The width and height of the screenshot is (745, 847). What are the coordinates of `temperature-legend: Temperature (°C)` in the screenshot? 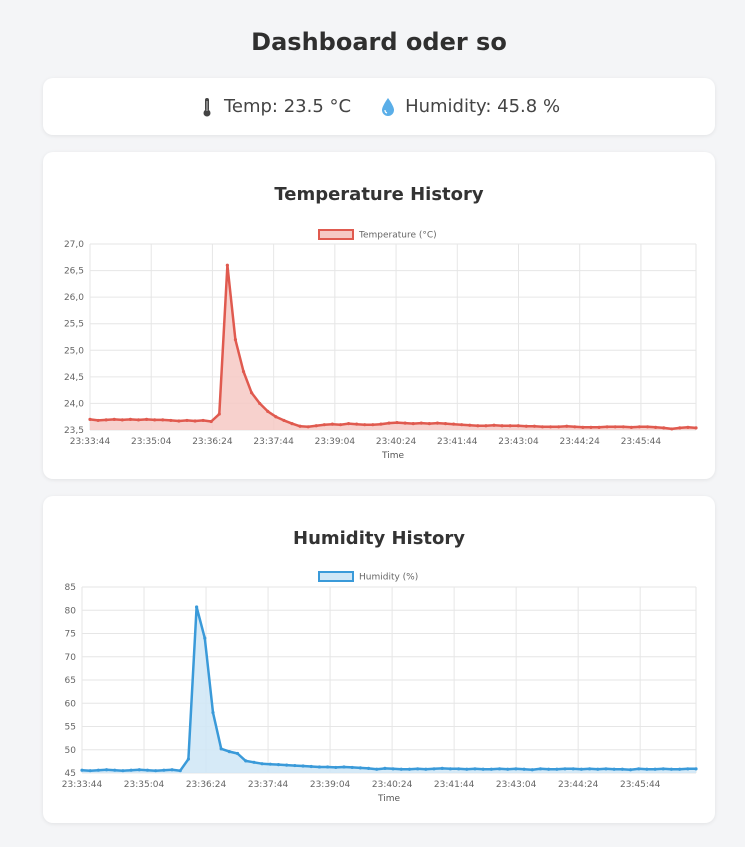 It's located at (377, 235).